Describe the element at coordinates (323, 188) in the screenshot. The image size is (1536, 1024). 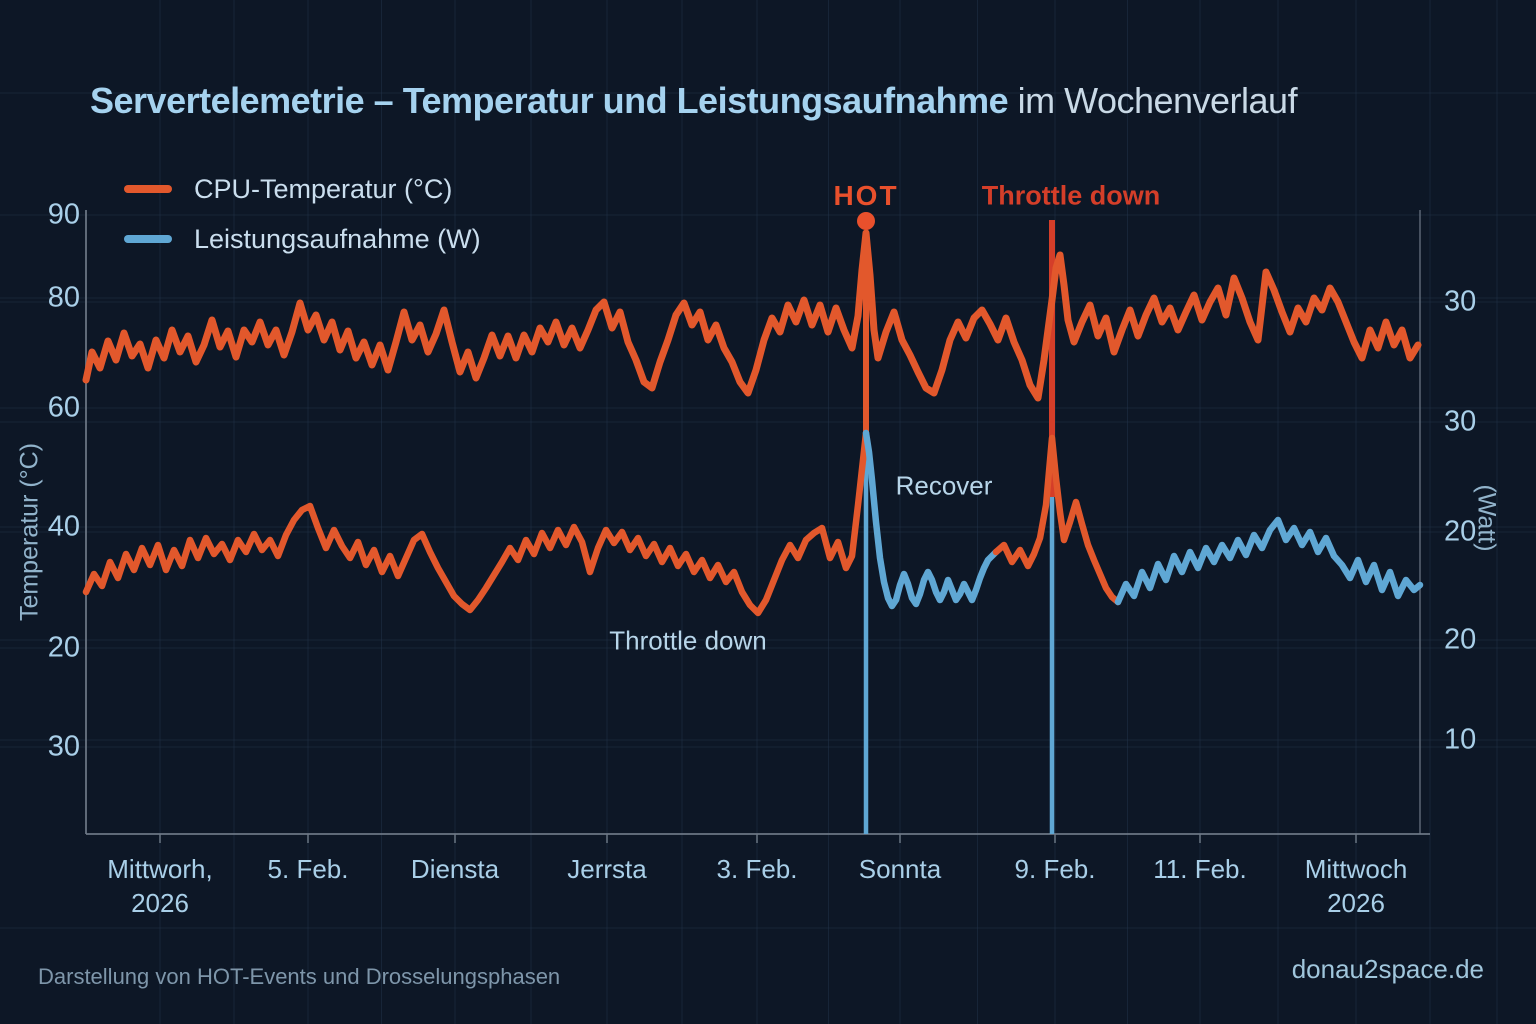
I see `legend-label: CPU-Temperatur (°C)` at that location.